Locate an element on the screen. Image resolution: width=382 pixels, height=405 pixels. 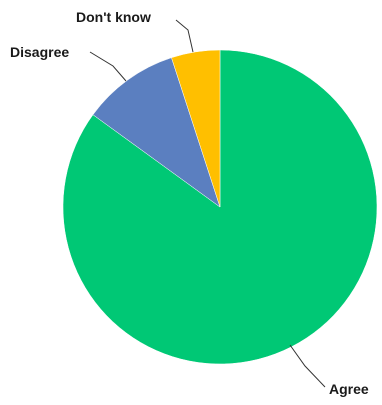
slice-don-t-know is located at coordinates (196, 128).